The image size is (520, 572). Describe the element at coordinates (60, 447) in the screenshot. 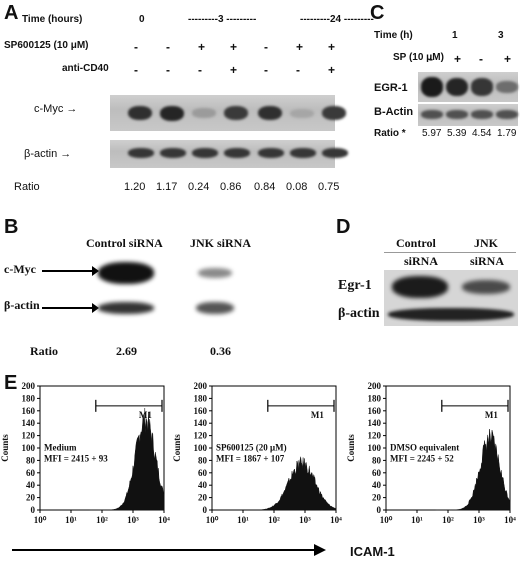

I see `histogram-condition: Medium` at that location.